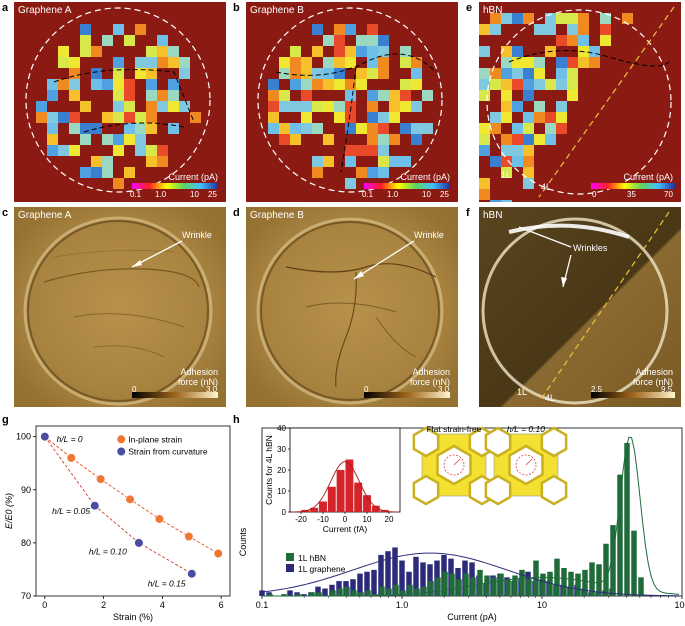 The height and width of the screenshot is (626, 685). I want to click on panel-b-colorbar-ticks: 0.1 1.0 10 25, so click(405, 194).